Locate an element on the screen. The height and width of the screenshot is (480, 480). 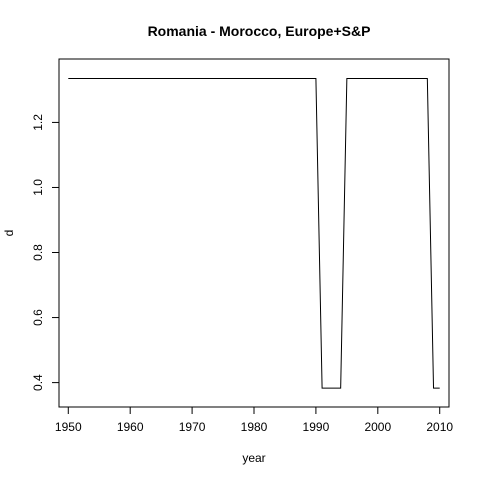
y-axis: 0.4 0.6 0.8 1.0 1.2 is located at coordinates (45, 252).